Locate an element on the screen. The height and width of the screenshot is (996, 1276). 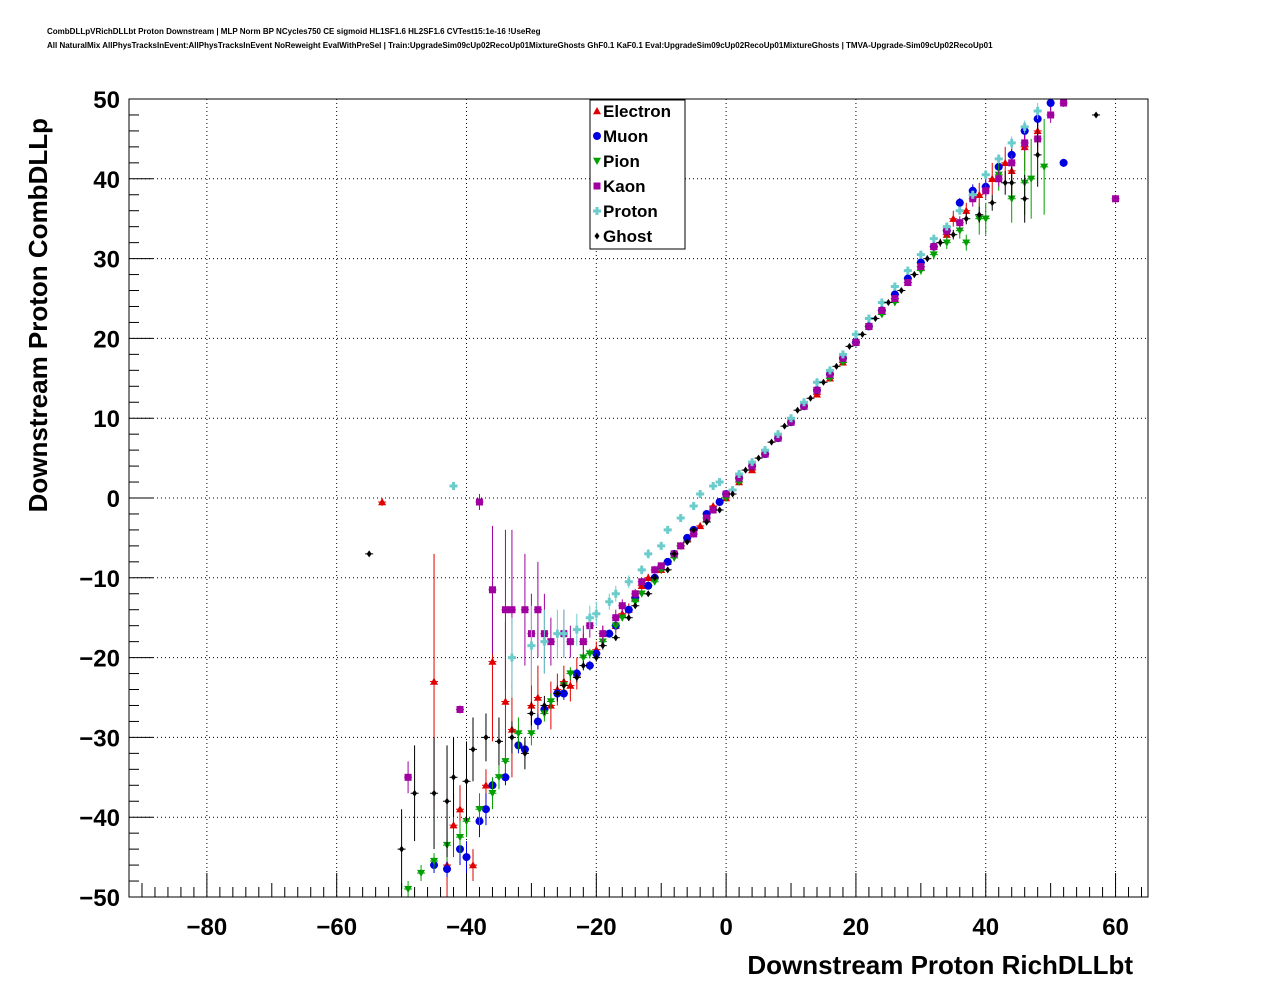
y-tick-label: 30 is located at coordinates (106, 260).